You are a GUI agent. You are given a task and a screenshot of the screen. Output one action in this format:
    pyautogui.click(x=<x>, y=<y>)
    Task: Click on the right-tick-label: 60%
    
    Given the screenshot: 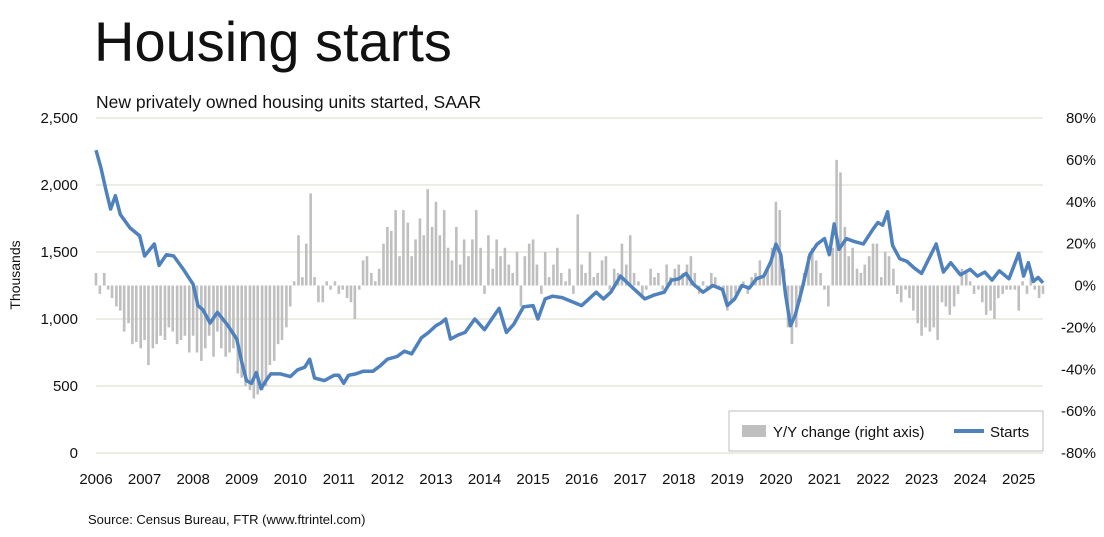 What is the action you would take?
    pyautogui.click(x=1081, y=160)
    